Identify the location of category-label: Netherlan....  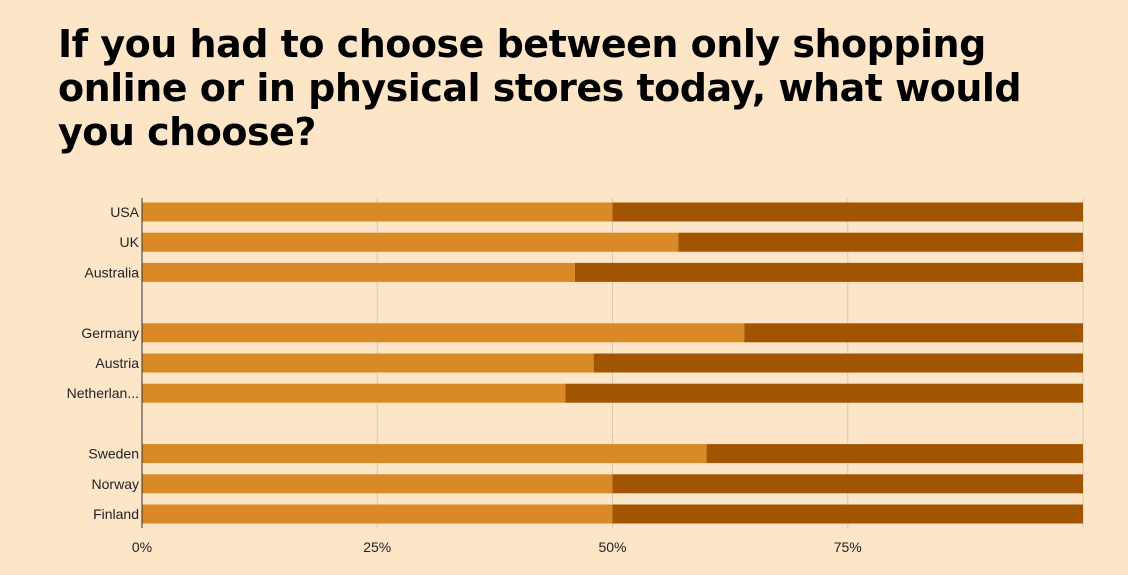
(103, 393).